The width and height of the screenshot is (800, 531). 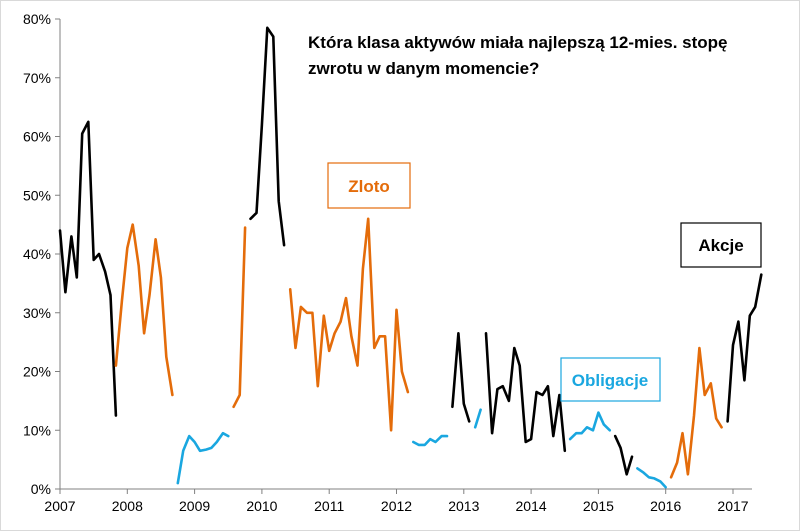 What do you see at coordinates (59, 506) in the screenshot?
I see `x-tick-label: 2007` at bounding box center [59, 506].